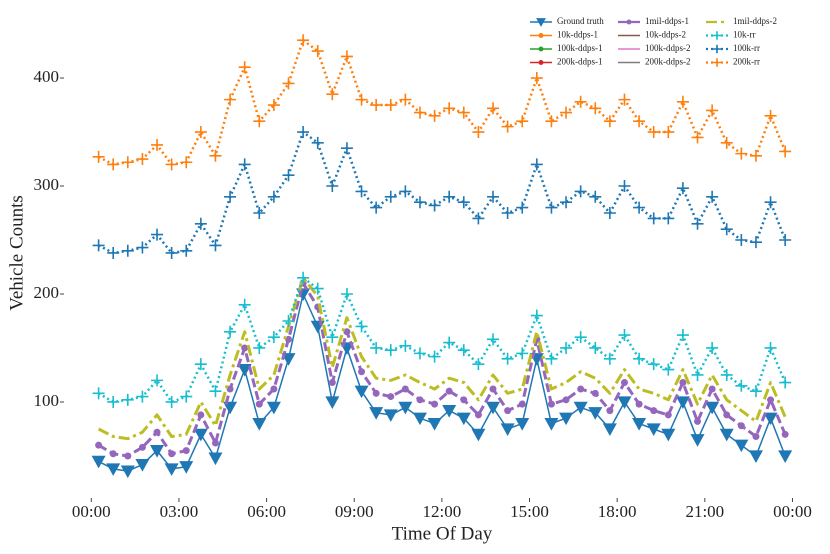 This screenshot has width=830, height=554. I want to click on legend-label: 200k-ddps-2, so click(668, 62).